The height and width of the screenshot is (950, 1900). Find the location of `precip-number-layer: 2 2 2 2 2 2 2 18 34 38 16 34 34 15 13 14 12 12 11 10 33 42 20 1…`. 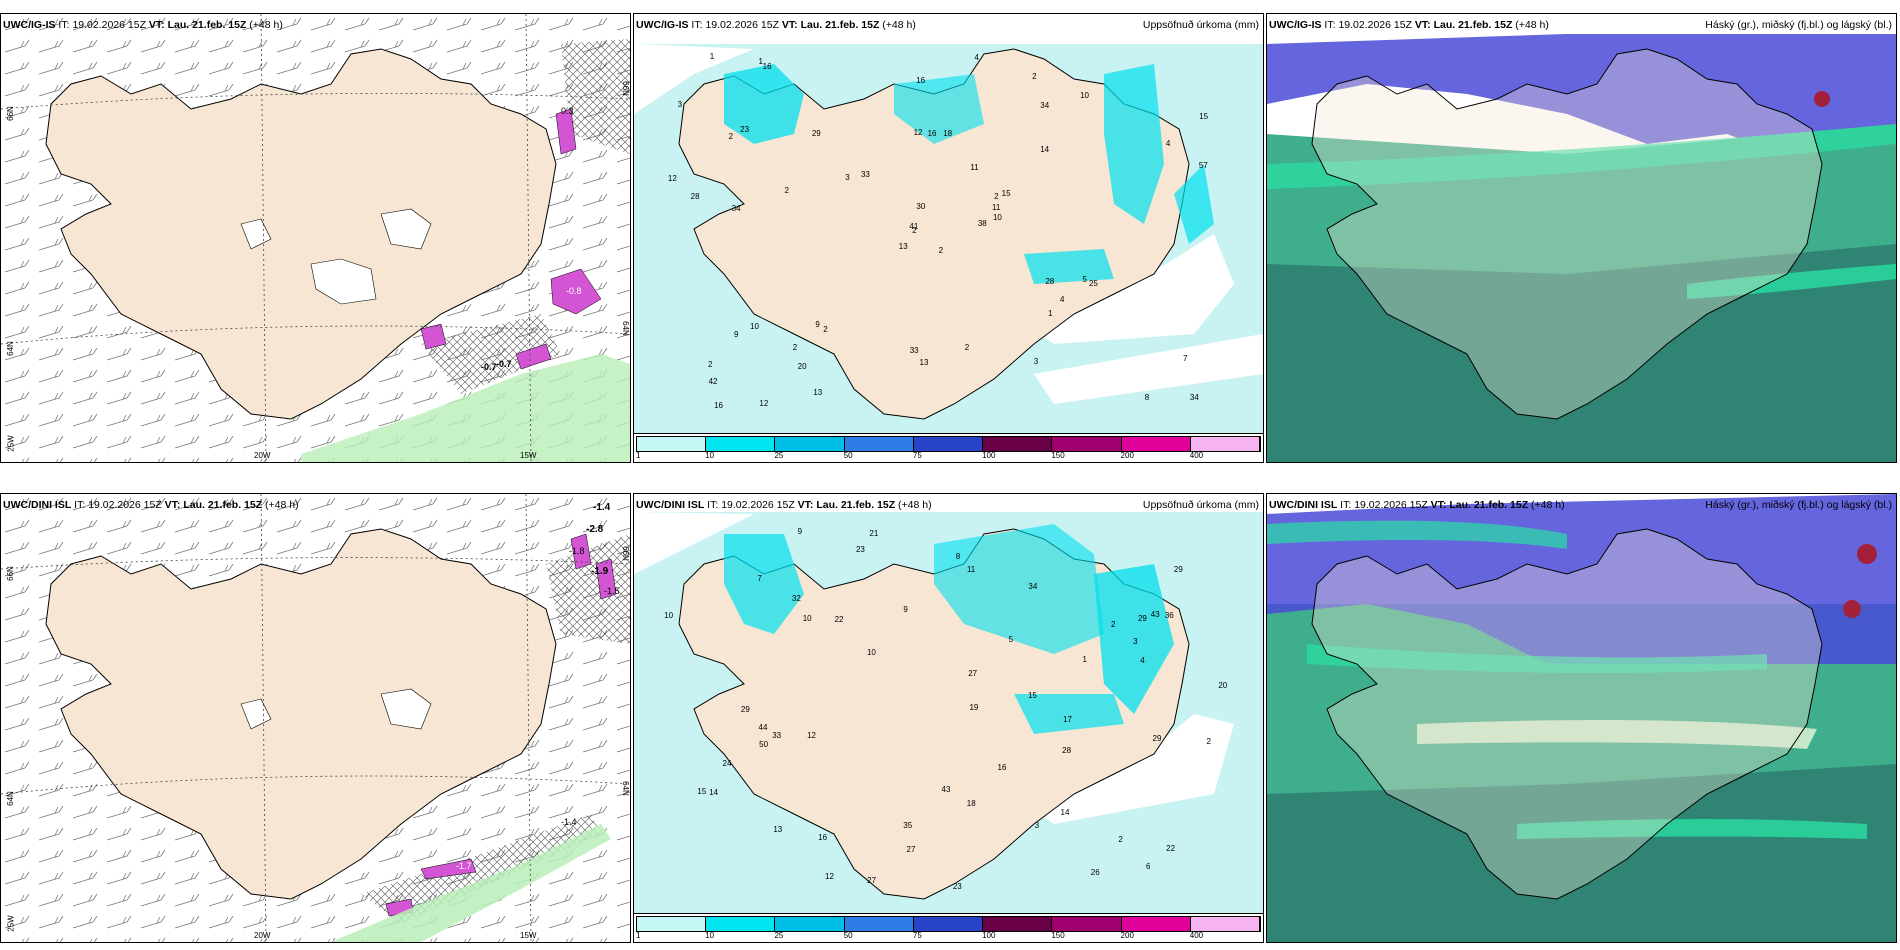

precip-number-layer: 2 2 2 2 2 2 2 18 34 38 16 34 34 15 13 14 12 12 11 10 33 42 20 1… is located at coordinates (948, 224).